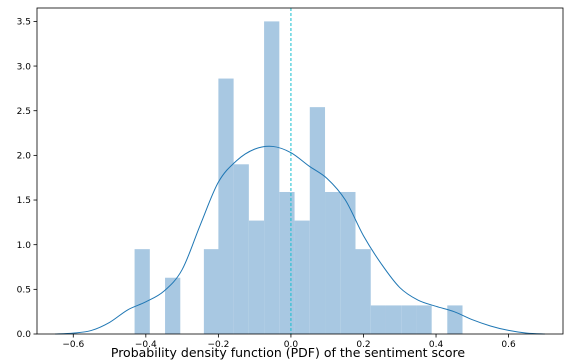 Image resolution: width=568 pixels, height=362 pixels. Describe the element at coordinates (24, 335) in the screenshot. I see `y-tick-label: 0.0` at that location.